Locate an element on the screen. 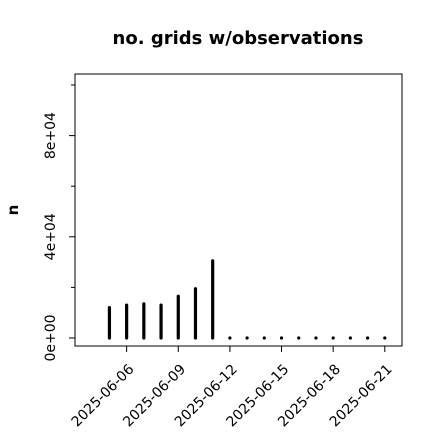  y-tick-label-80000: 8e+04 is located at coordinates (51, 135).